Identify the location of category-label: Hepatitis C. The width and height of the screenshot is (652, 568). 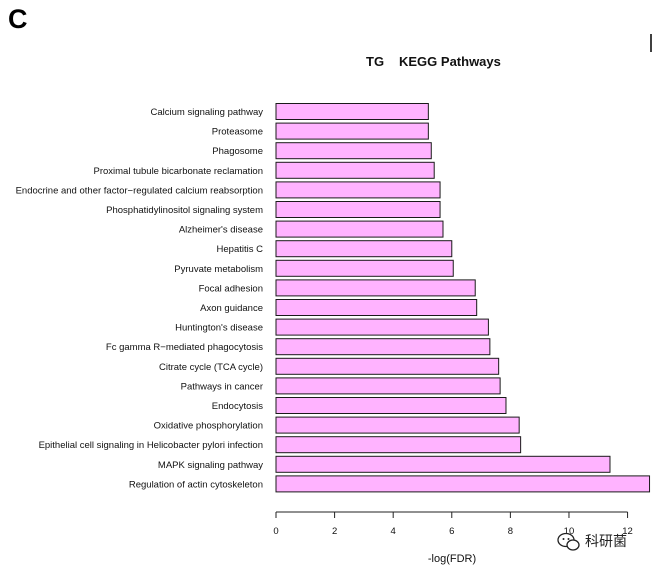
(240, 249).